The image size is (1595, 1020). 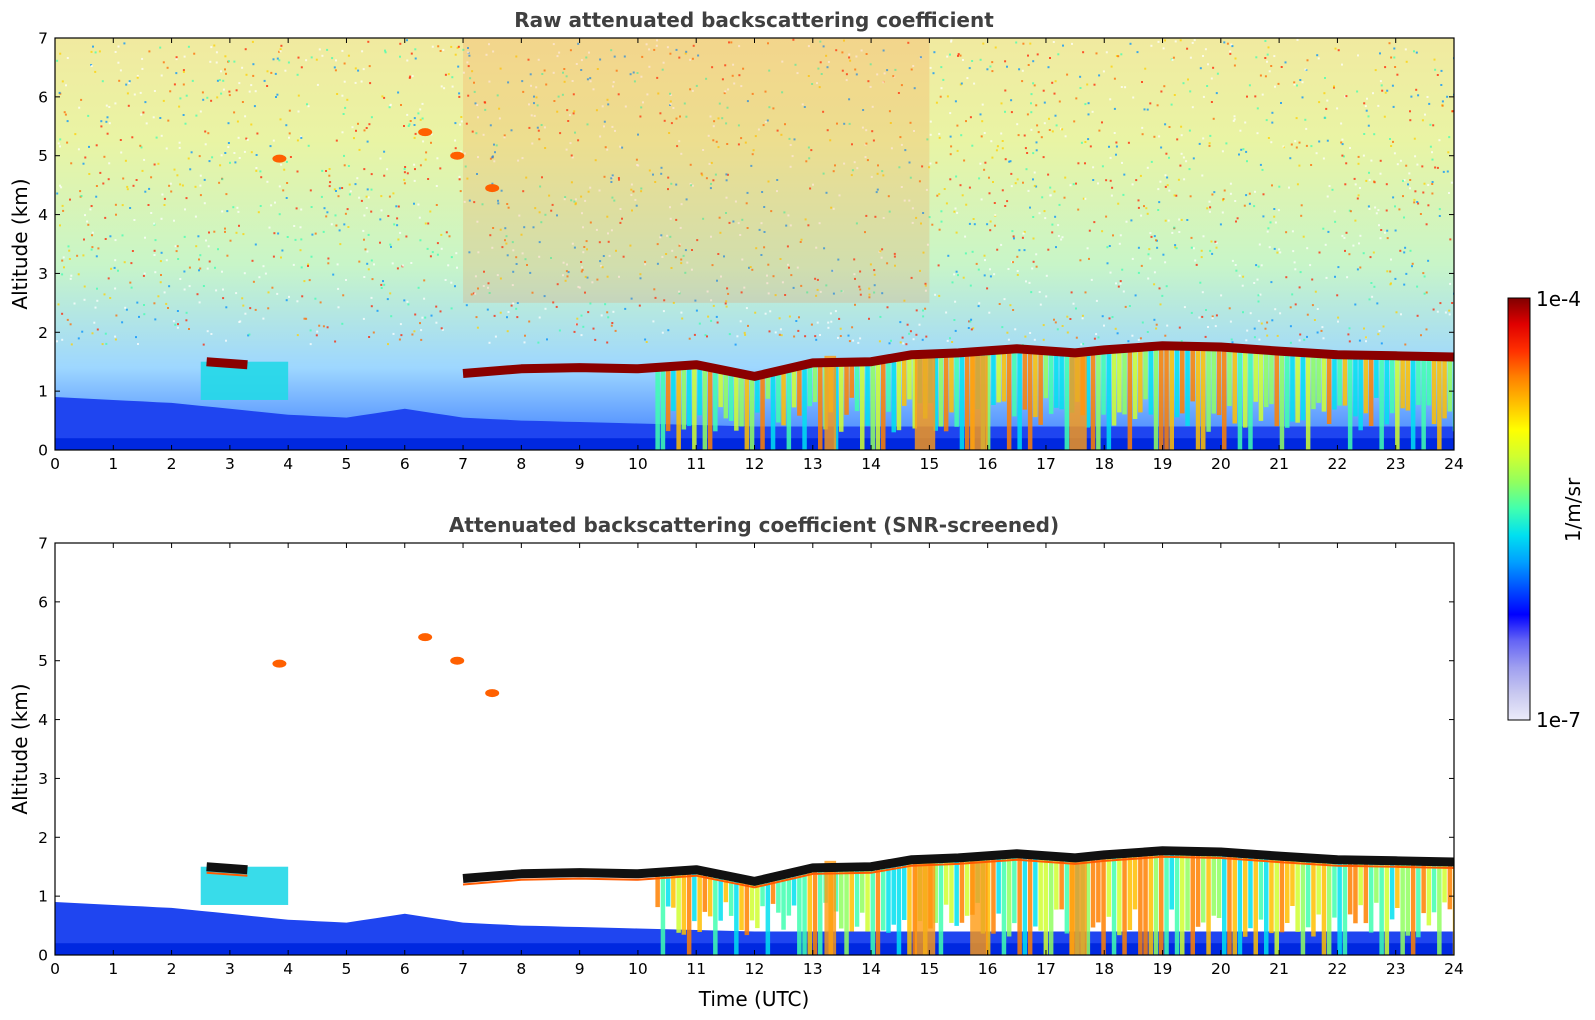 I want to click on x-tick-label: 21, so click(x=1279, y=969).